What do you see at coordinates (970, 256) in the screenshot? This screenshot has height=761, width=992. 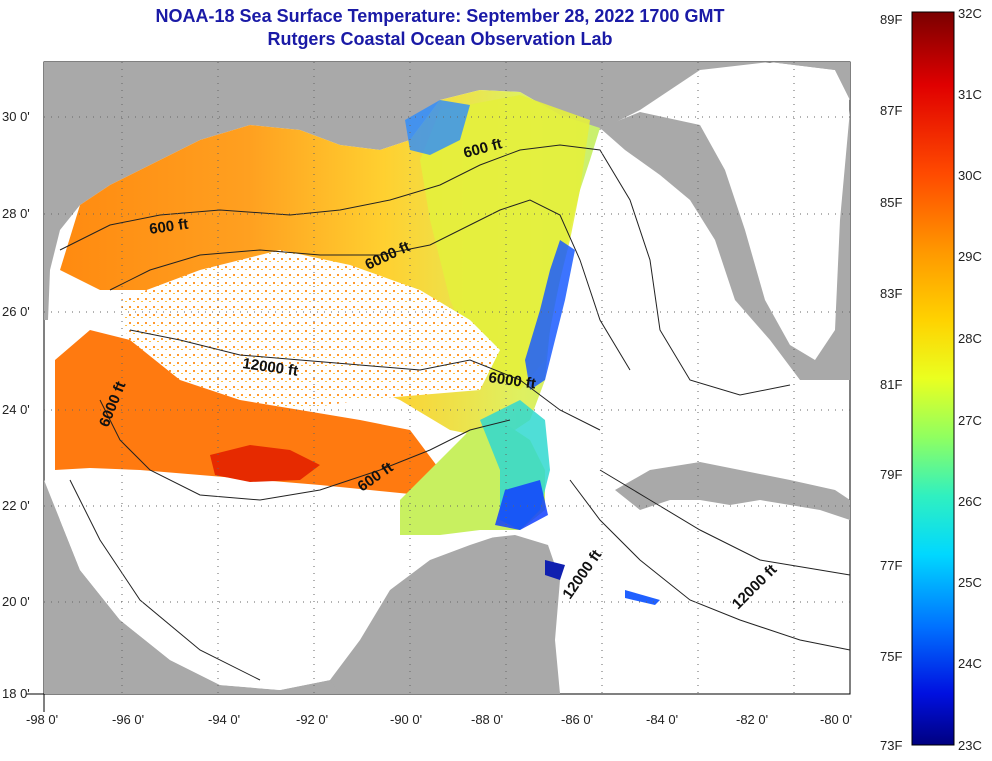 I see `cbar-c-29: 29C` at bounding box center [970, 256].